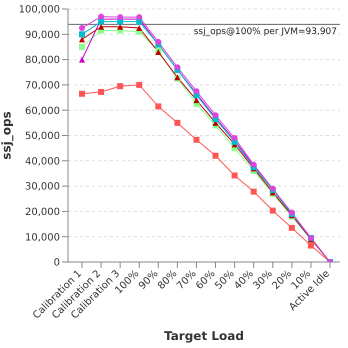 The image size is (348, 348). Describe the element at coordinates (42, 60) in the screenshot. I see `y-tick-label: 80,000` at that location.